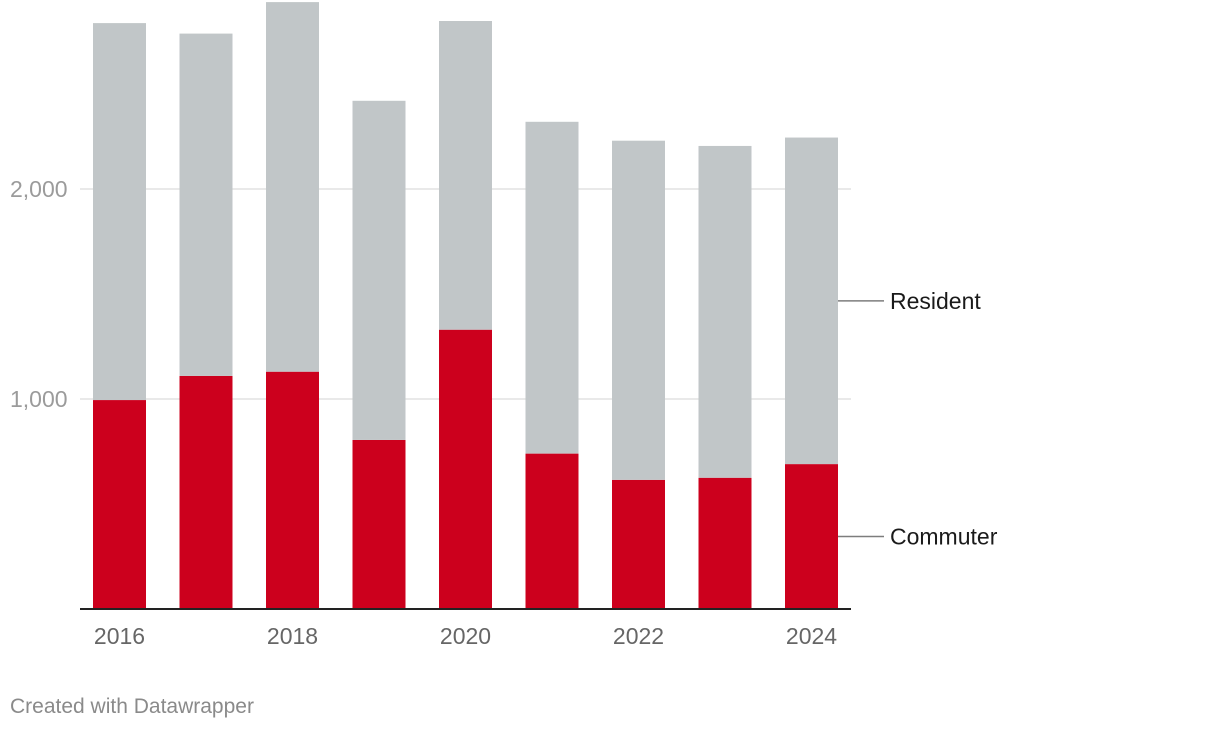 This screenshot has height=732, width=1220. What do you see at coordinates (811, 301) in the screenshot?
I see `bar-resident-2024` at bounding box center [811, 301].